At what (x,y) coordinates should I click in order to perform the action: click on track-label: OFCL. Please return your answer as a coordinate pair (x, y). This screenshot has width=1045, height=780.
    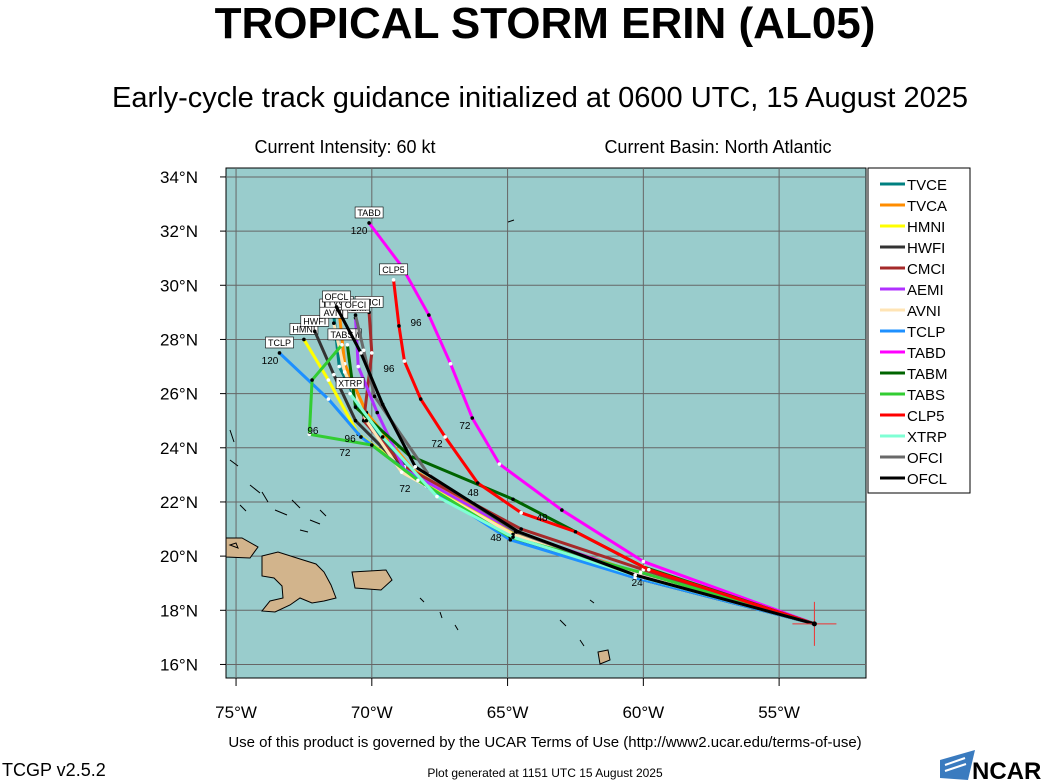
    Looking at the image, I should click on (337, 297).